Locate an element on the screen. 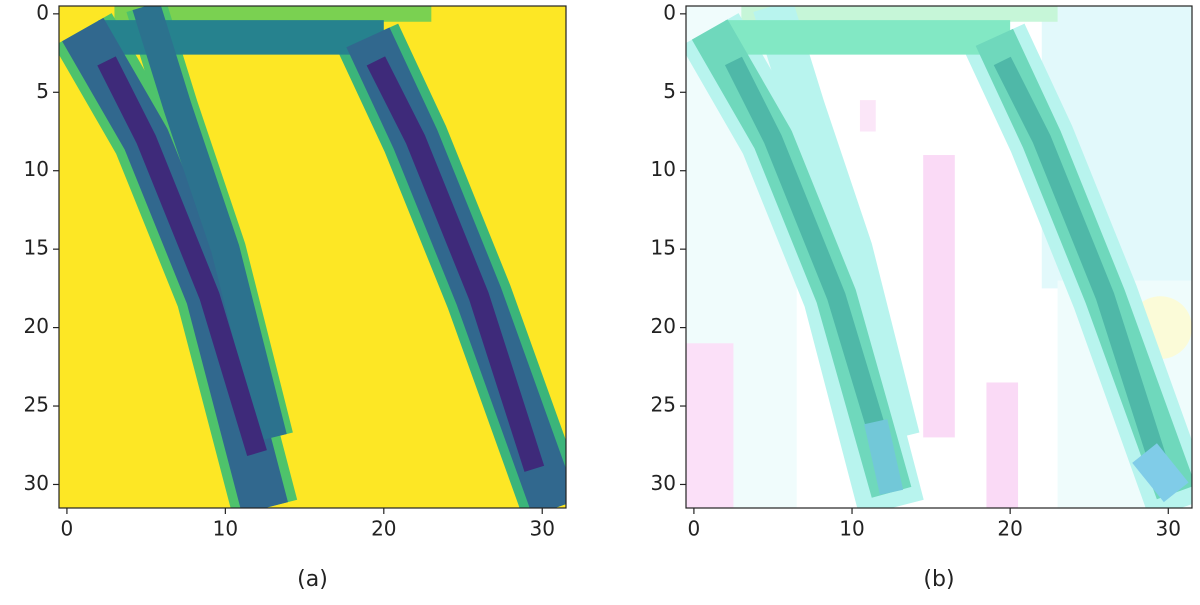 The width and height of the screenshot is (1200, 605). caption: (b) is located at coordinates (938, 579).